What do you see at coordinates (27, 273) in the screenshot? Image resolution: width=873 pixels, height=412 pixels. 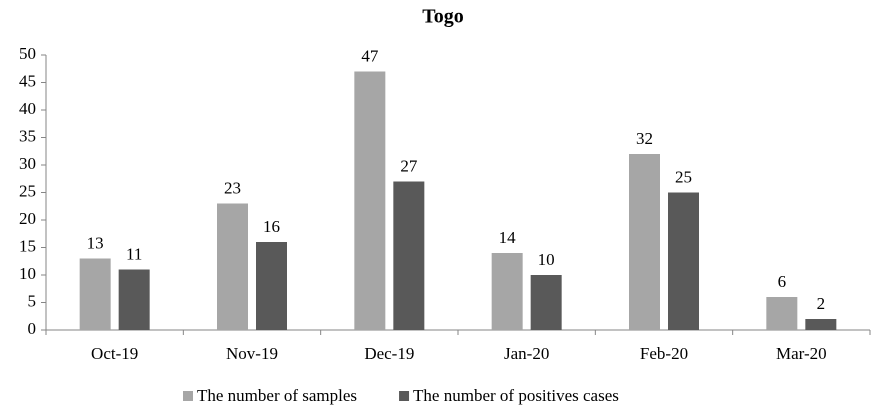 I see `y-tick-label: 10` at bounding box center [27, 273].